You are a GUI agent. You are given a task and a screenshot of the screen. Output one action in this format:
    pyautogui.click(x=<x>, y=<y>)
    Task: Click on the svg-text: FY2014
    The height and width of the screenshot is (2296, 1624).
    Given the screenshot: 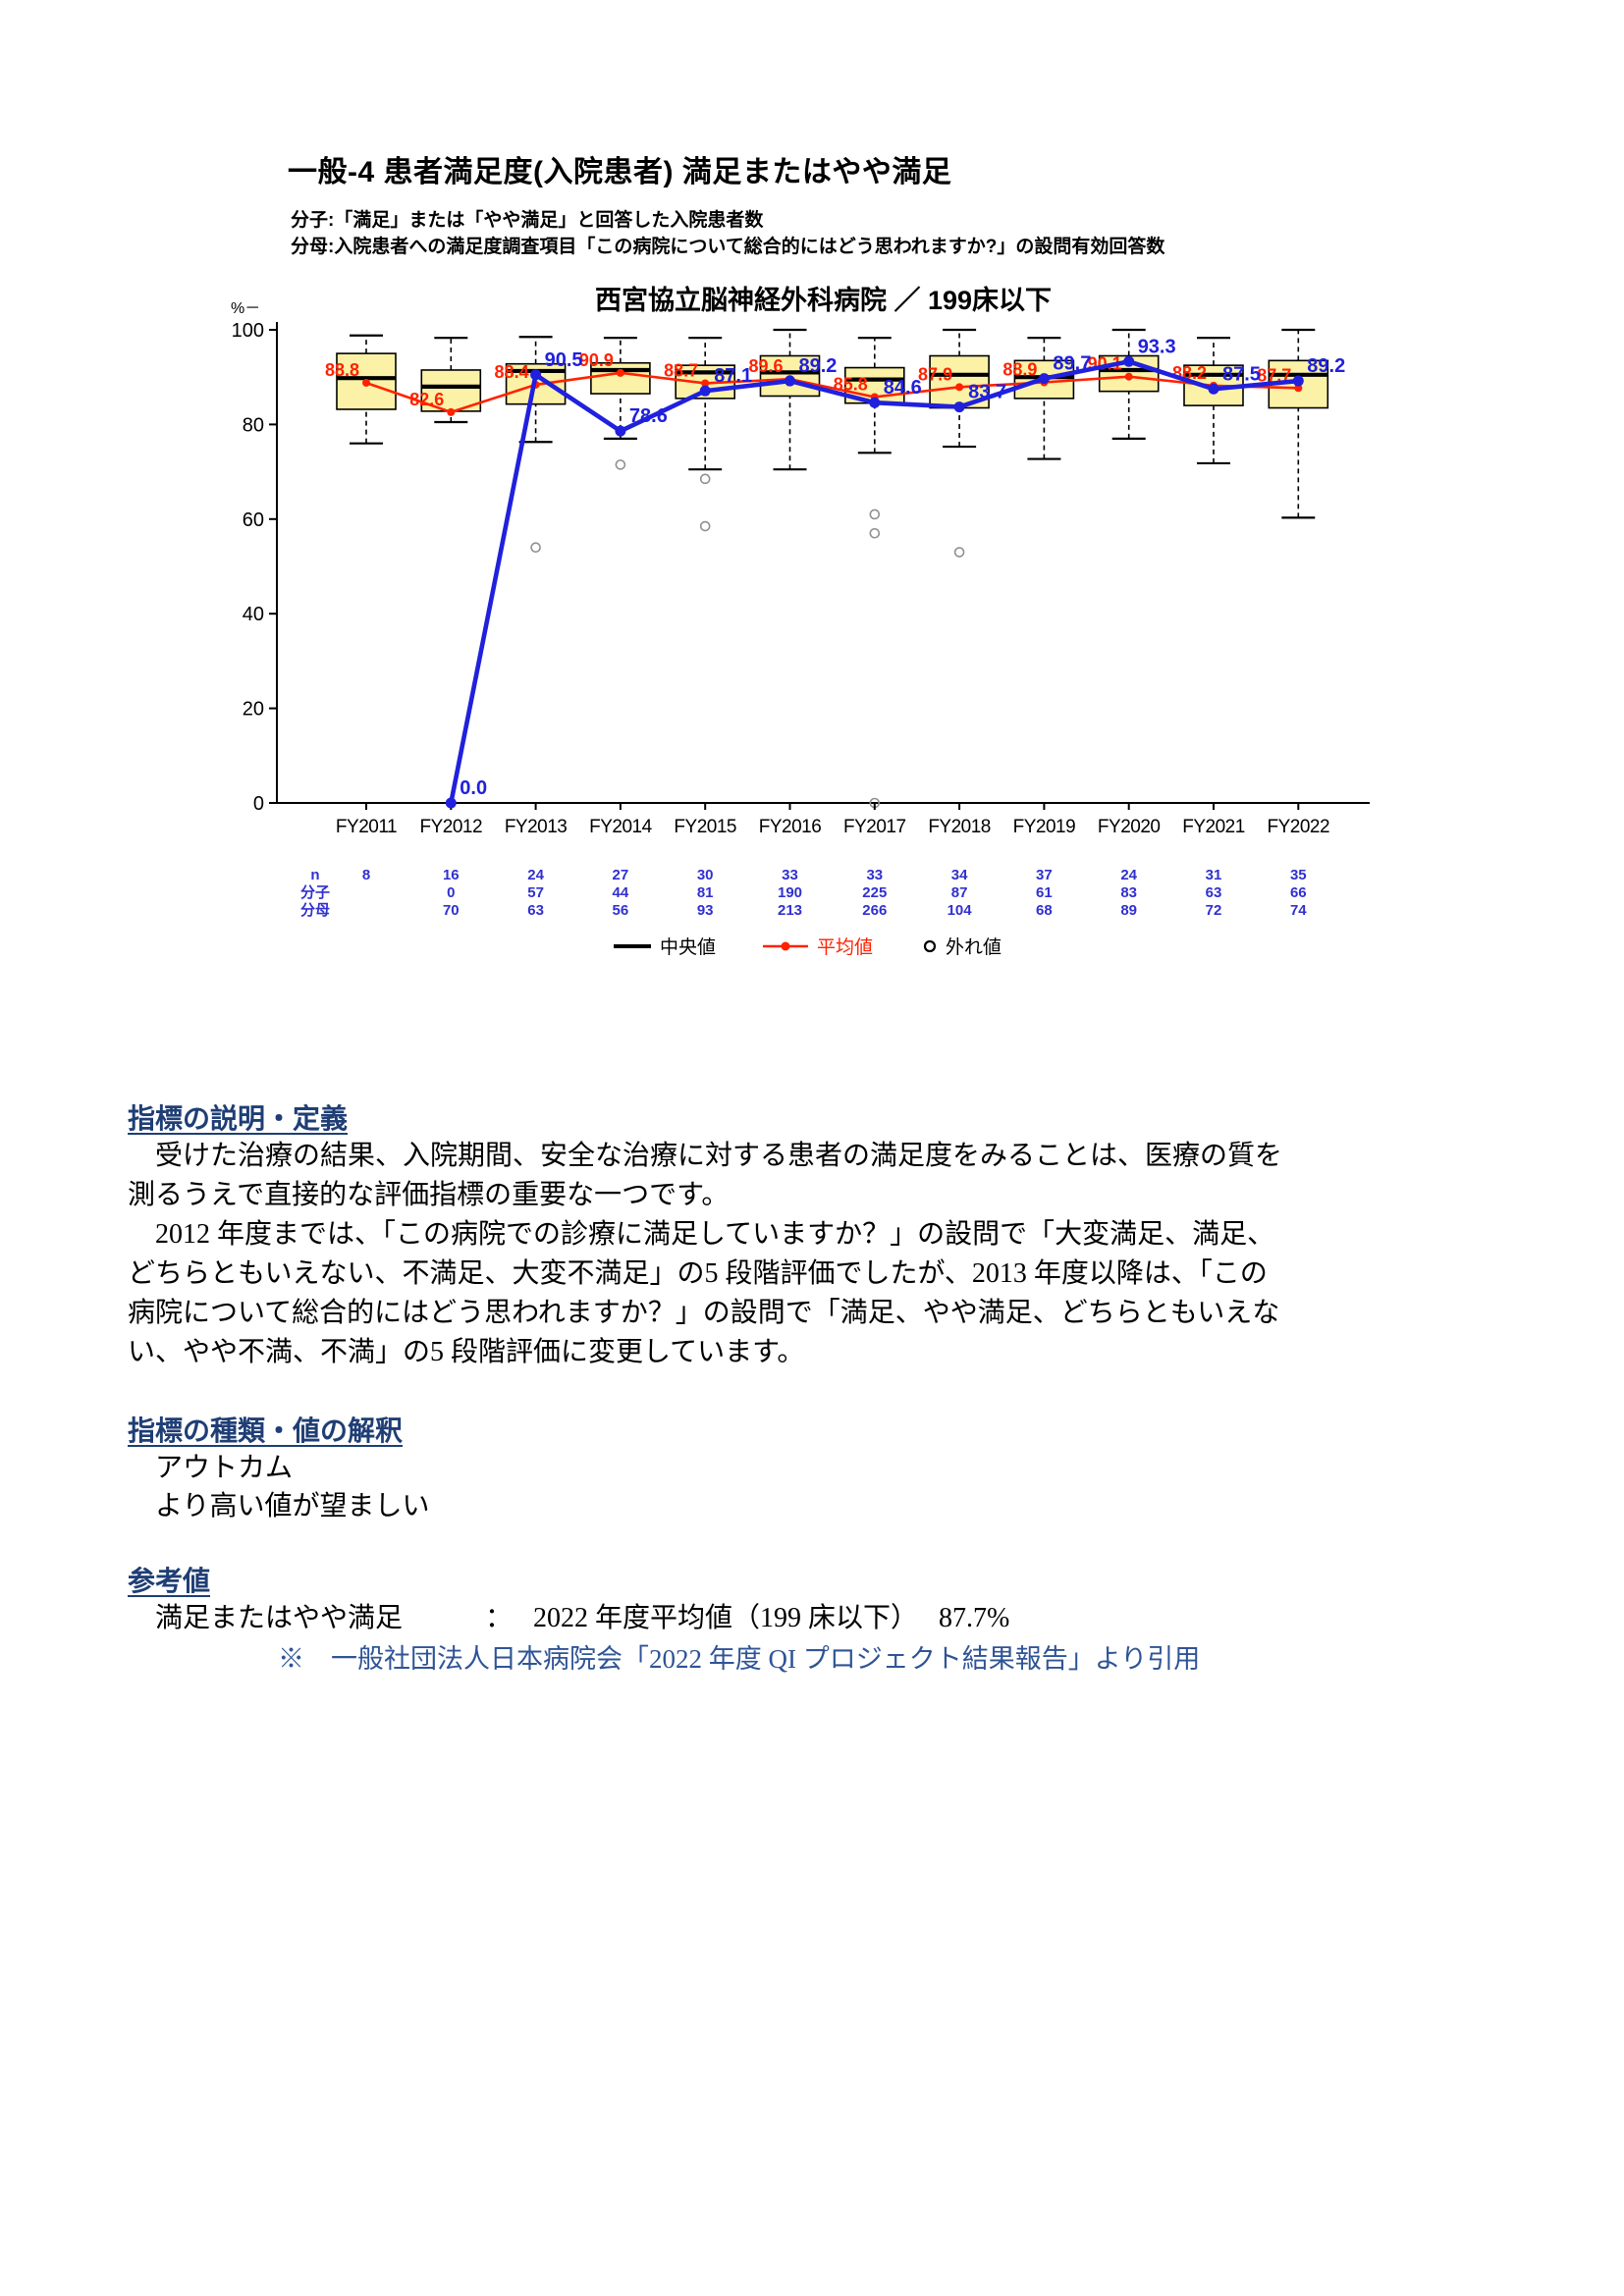 What is the action you would take?
    pyautogui.click(x=620, y=827)
    